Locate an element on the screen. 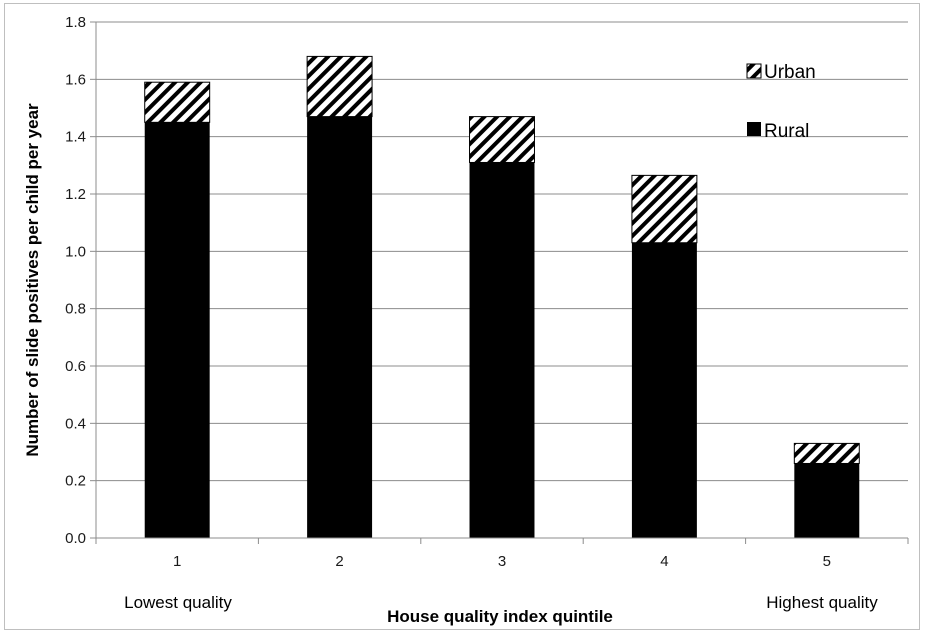  x-tick-label: 5 is located at coordinates (827, 561).